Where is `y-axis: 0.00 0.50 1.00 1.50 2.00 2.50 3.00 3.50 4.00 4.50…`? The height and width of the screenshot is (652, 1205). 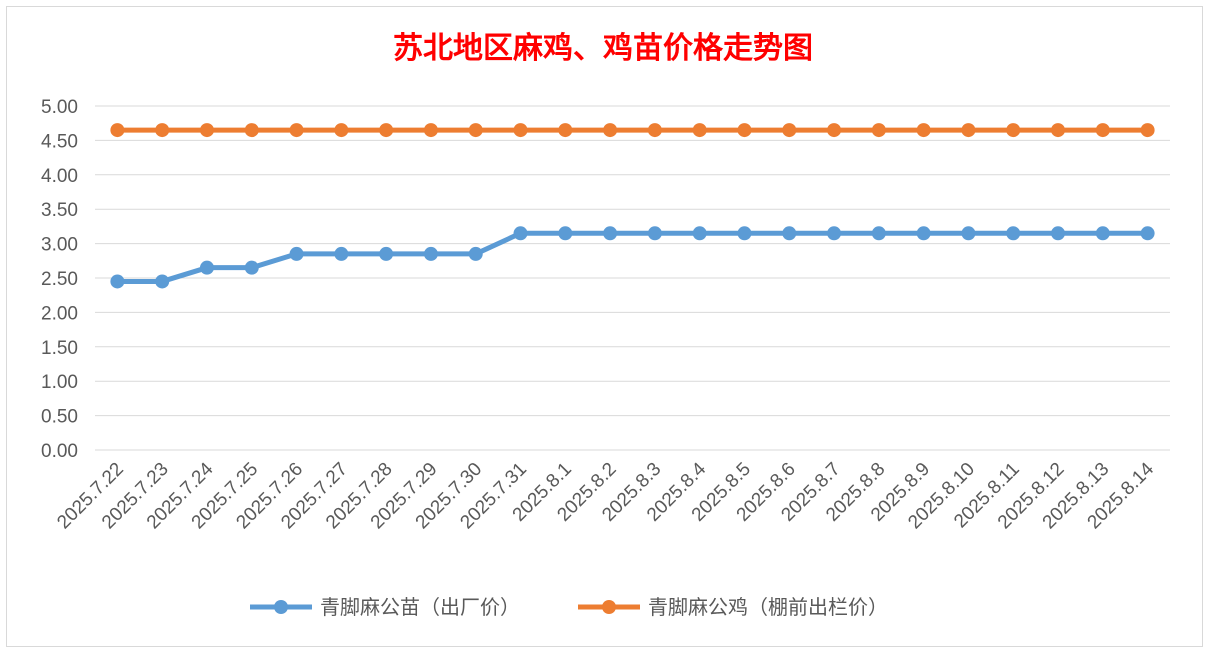
y-axis: 0.00 0.50 1.00 1.50 2.00 2.50 3.00 3.50 4.00 4.50… is located at coordinates (59, 279).